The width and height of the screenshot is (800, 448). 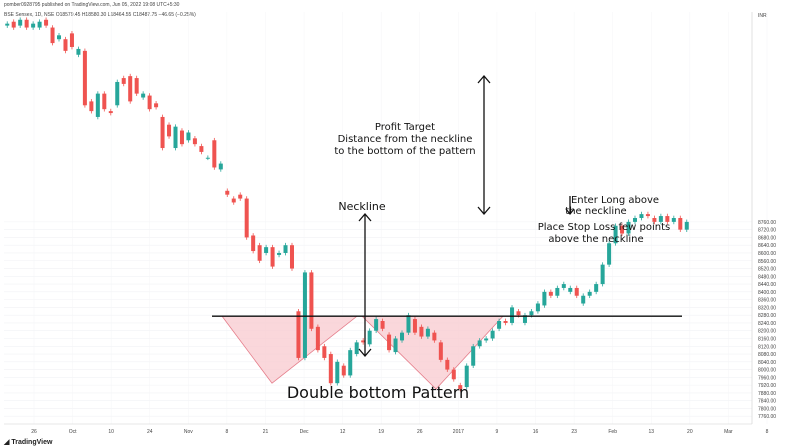 What do you see at coordinates (405, 127) in the screenshot?
I see `profit-target-title: Profit Target` at bounding box center [405, 127].